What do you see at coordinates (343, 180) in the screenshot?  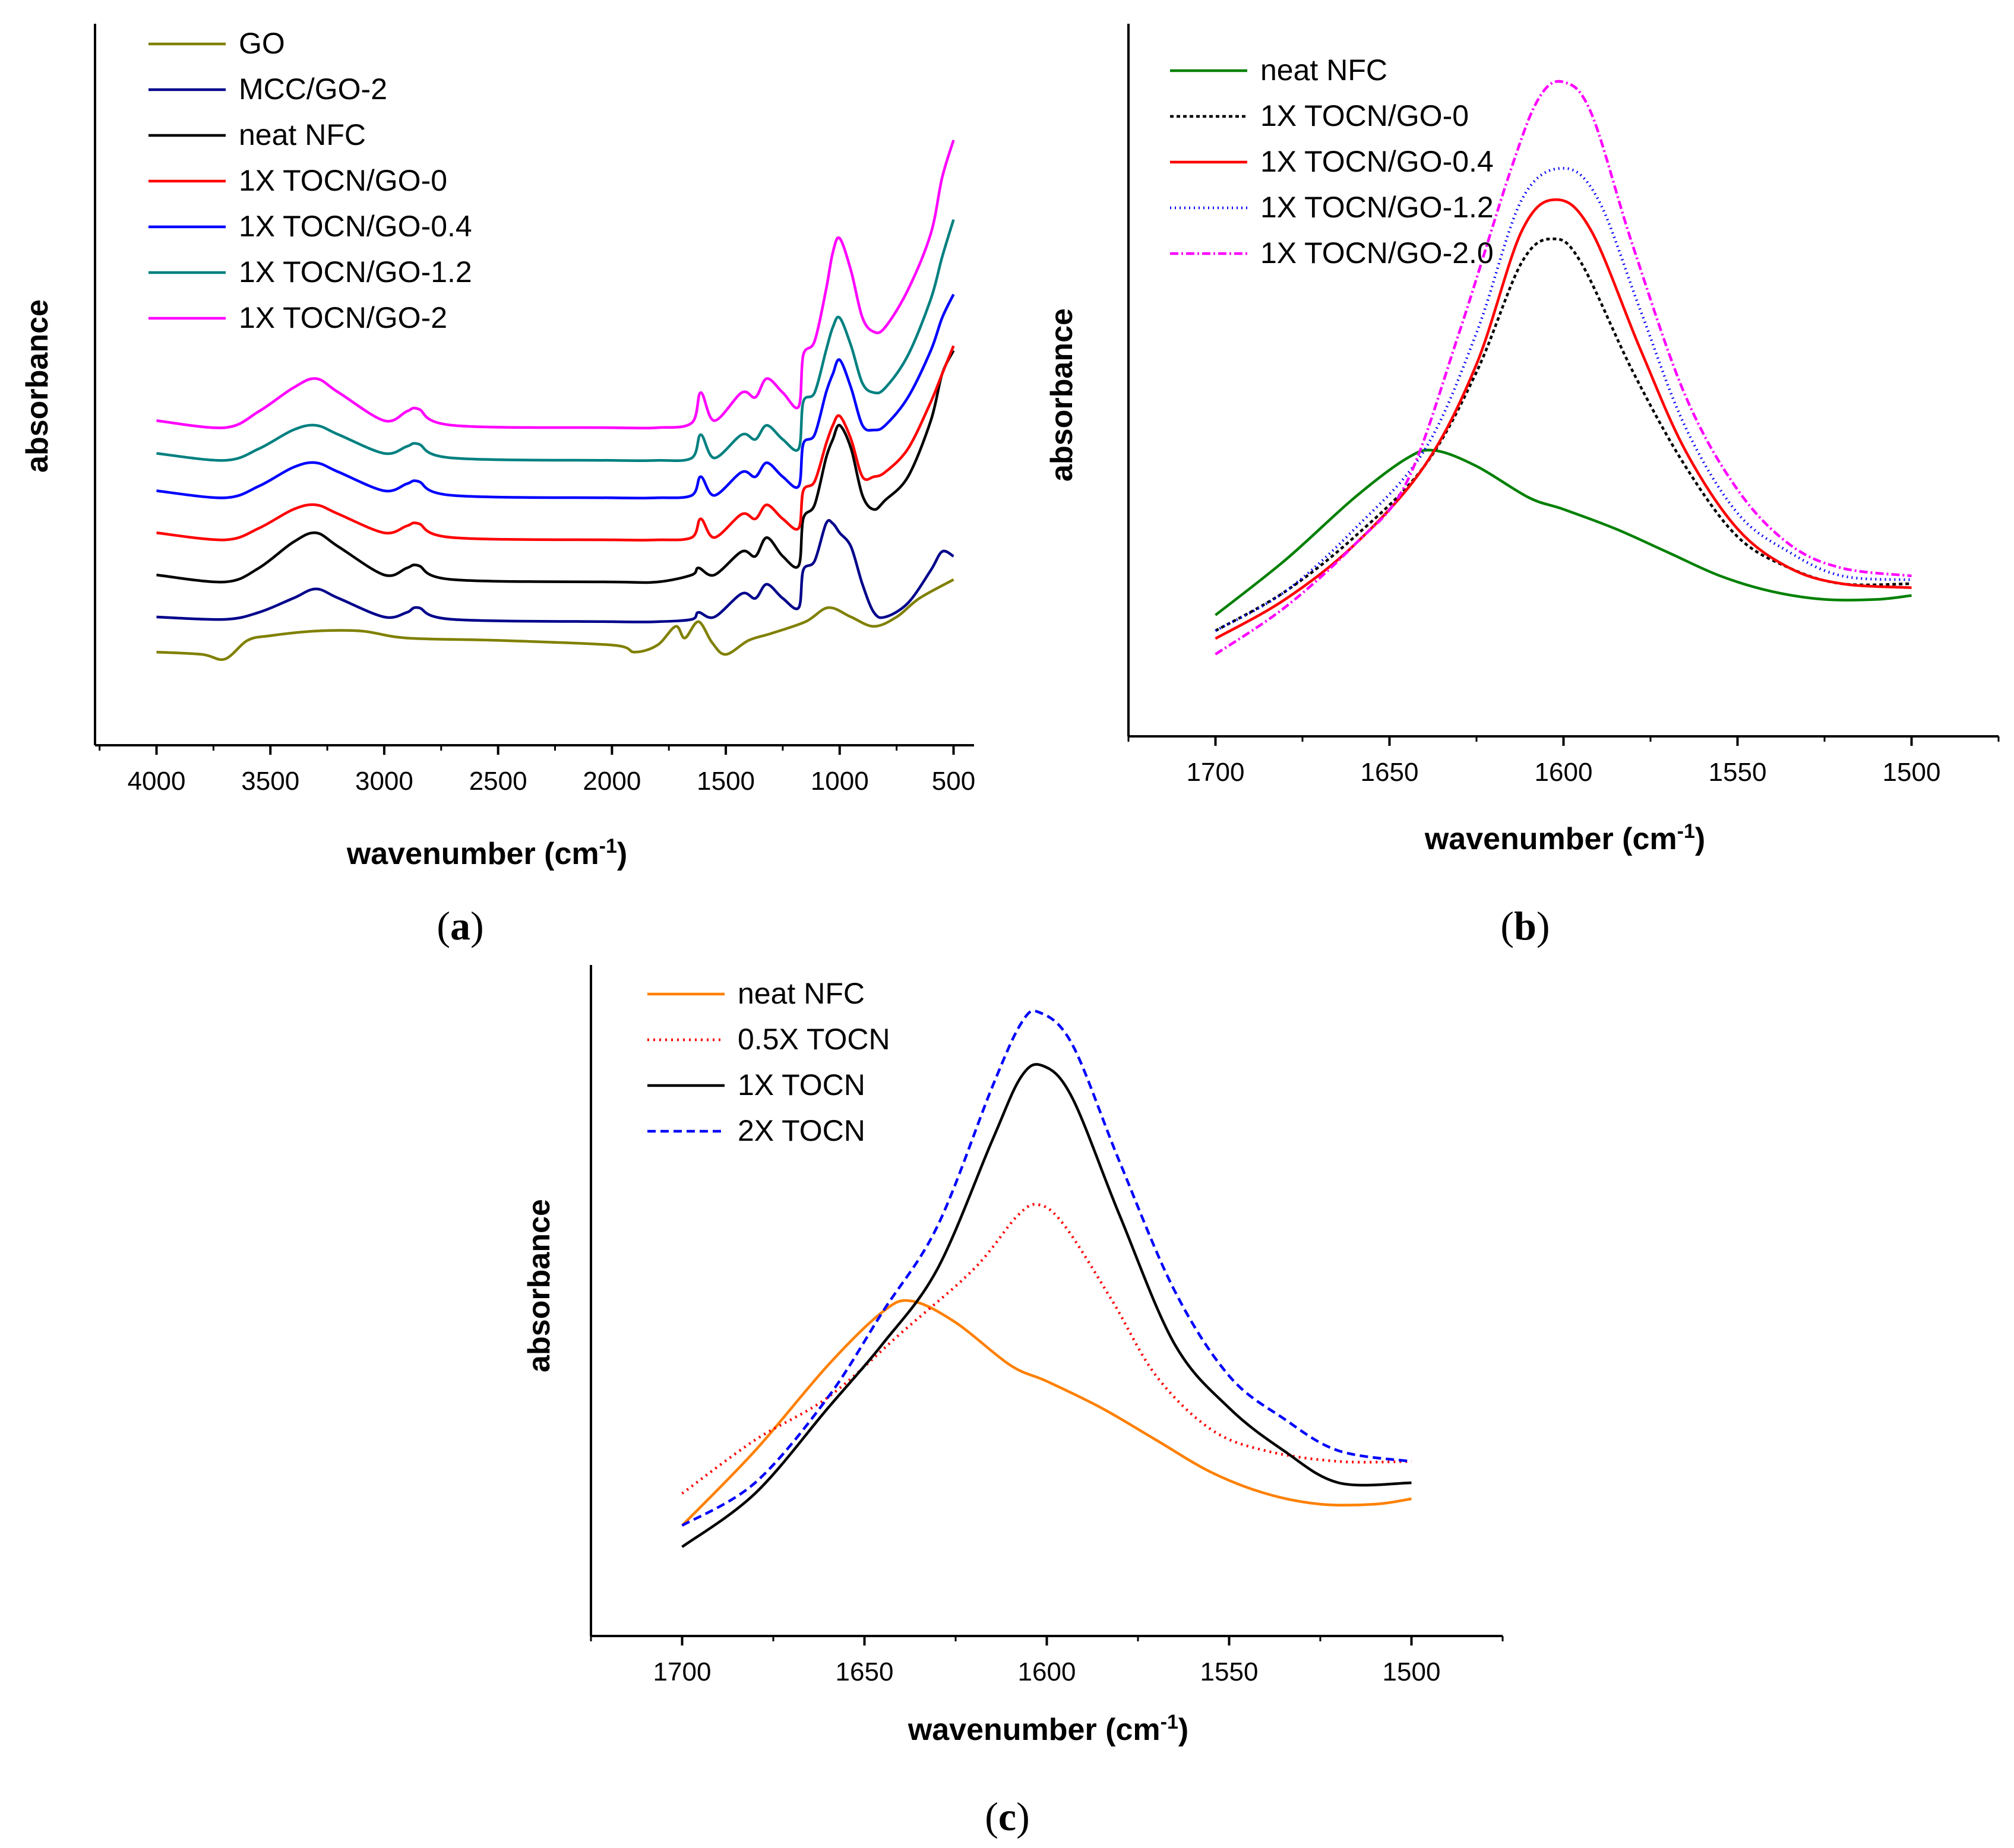 I see `panel-a-legend-label: 1X TOCN/GO-0` at bounding box center [343, 180].